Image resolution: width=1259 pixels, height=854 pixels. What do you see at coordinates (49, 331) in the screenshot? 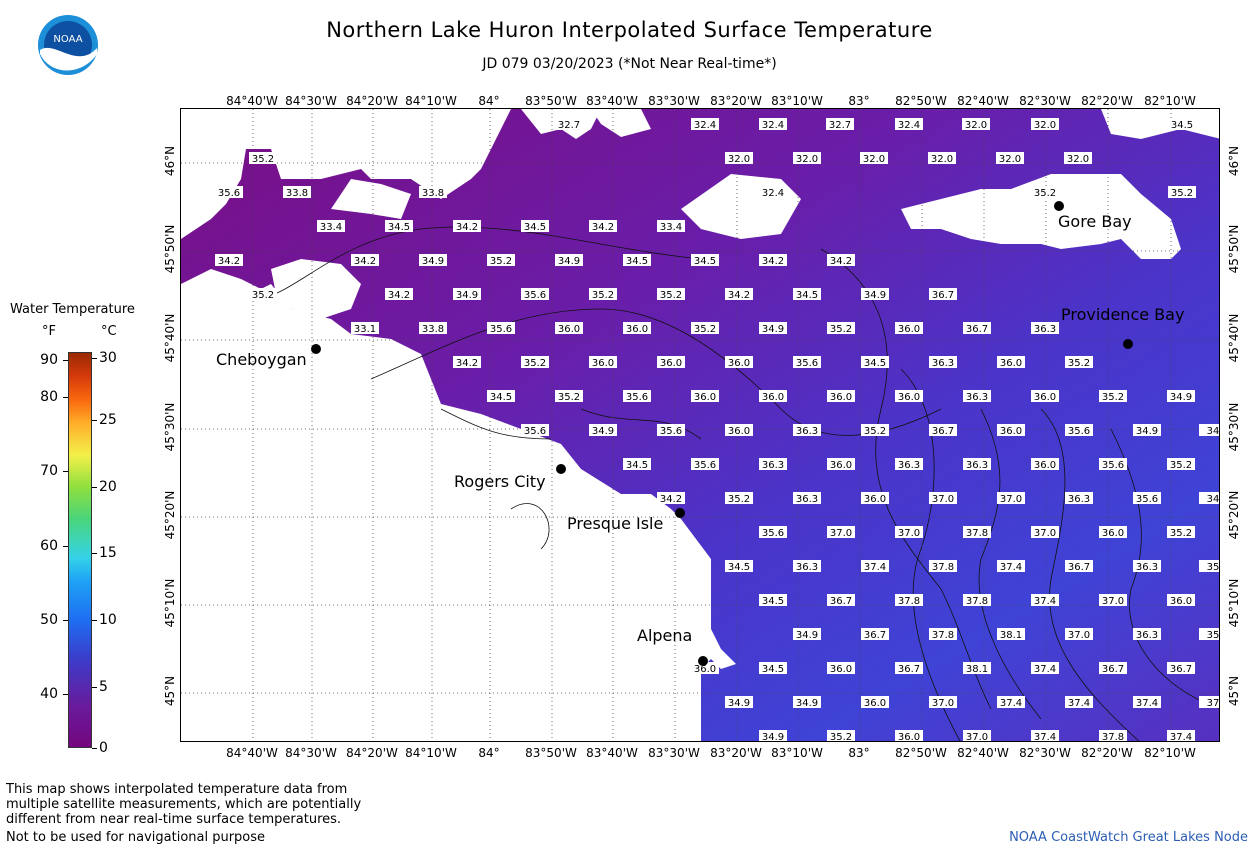
I see `legend-unit-f: °F` at bounding box center [49, 331].